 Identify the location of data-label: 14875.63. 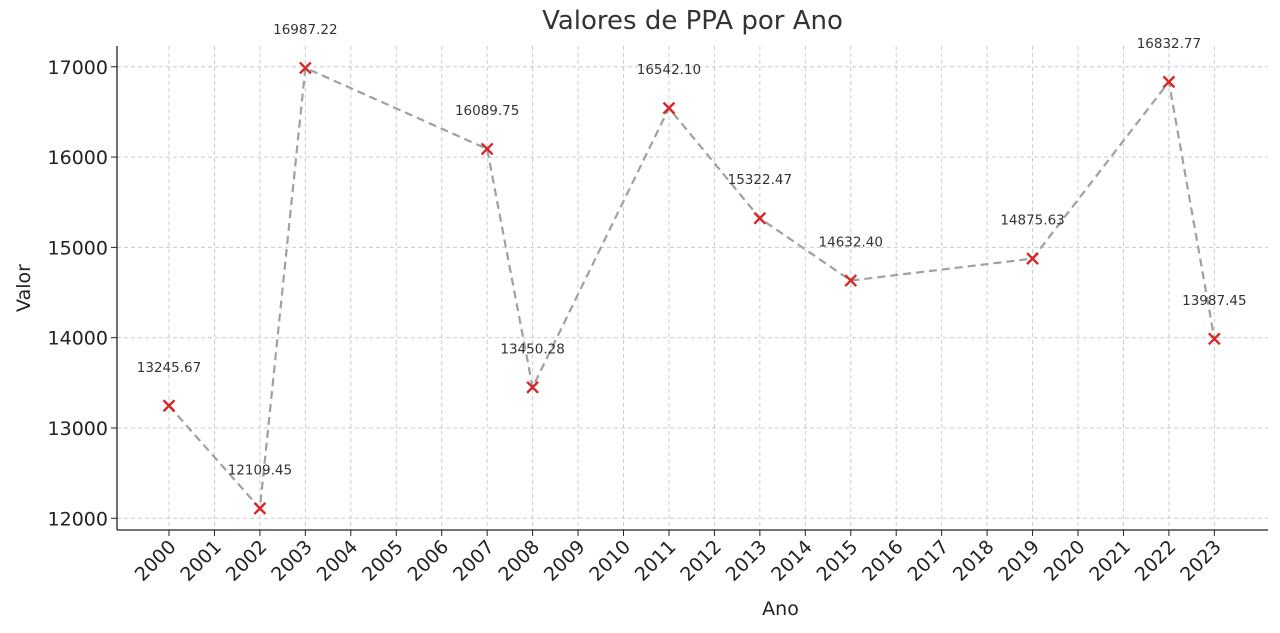
(1032, 221).